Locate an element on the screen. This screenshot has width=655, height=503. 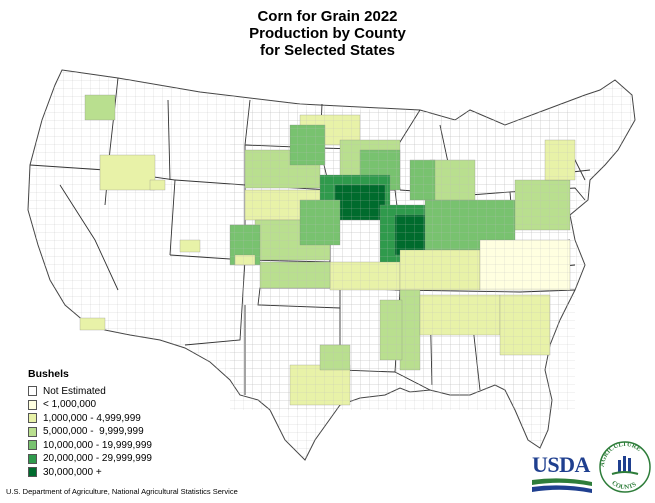
legend-label: 1,000,000 - 4,999,999 is located at coordinates (92, 418).